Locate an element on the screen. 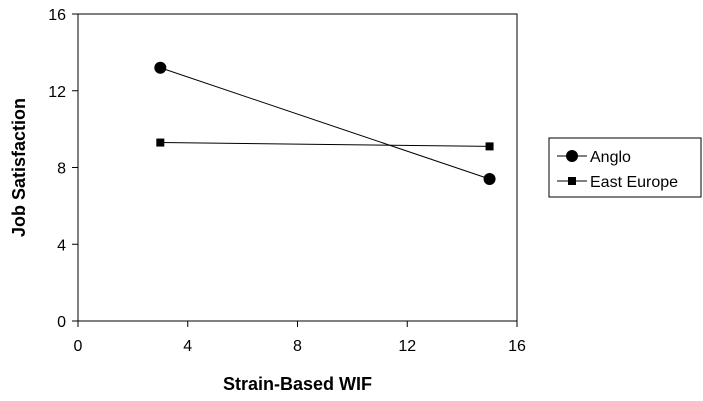 This screenshot has width=703, height=401. x-tick-label: 0 is located at coordinates (78, 346).